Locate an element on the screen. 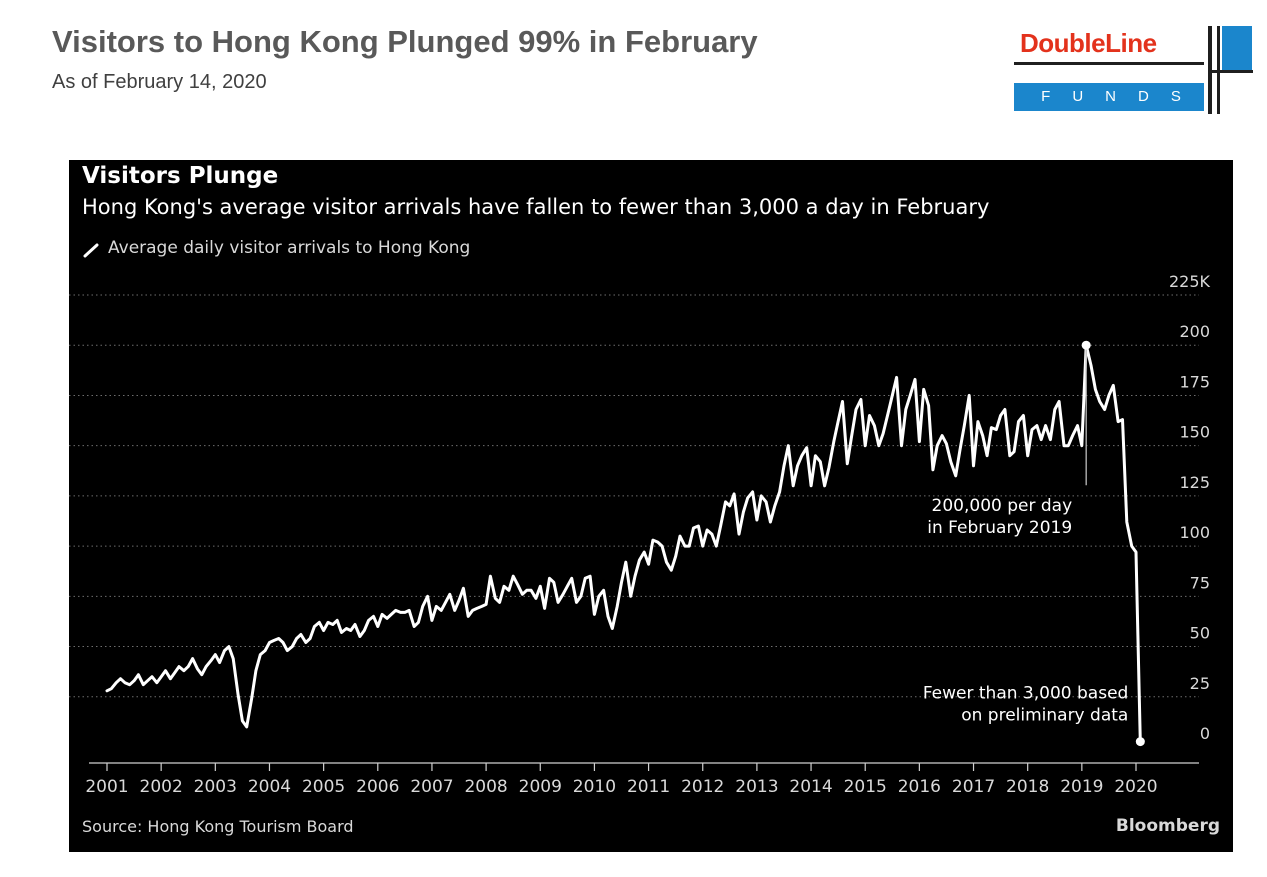  logo-tagline-bar: FUNDS is located at coordinates (1109, 97).